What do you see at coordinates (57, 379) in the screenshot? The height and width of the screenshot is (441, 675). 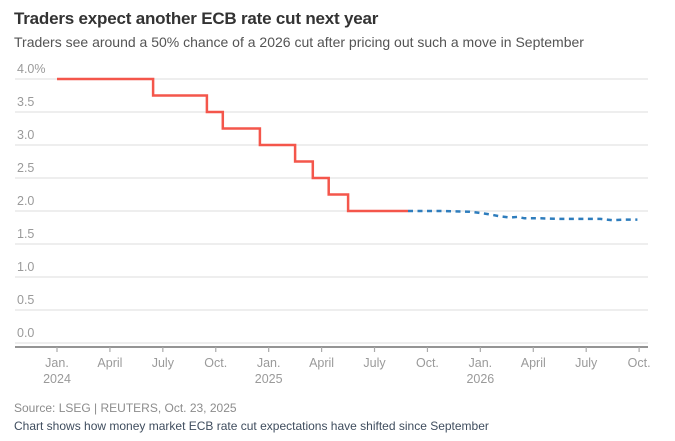 I see `x-tick-year-label: 2024` at bounding box center [57, 379].